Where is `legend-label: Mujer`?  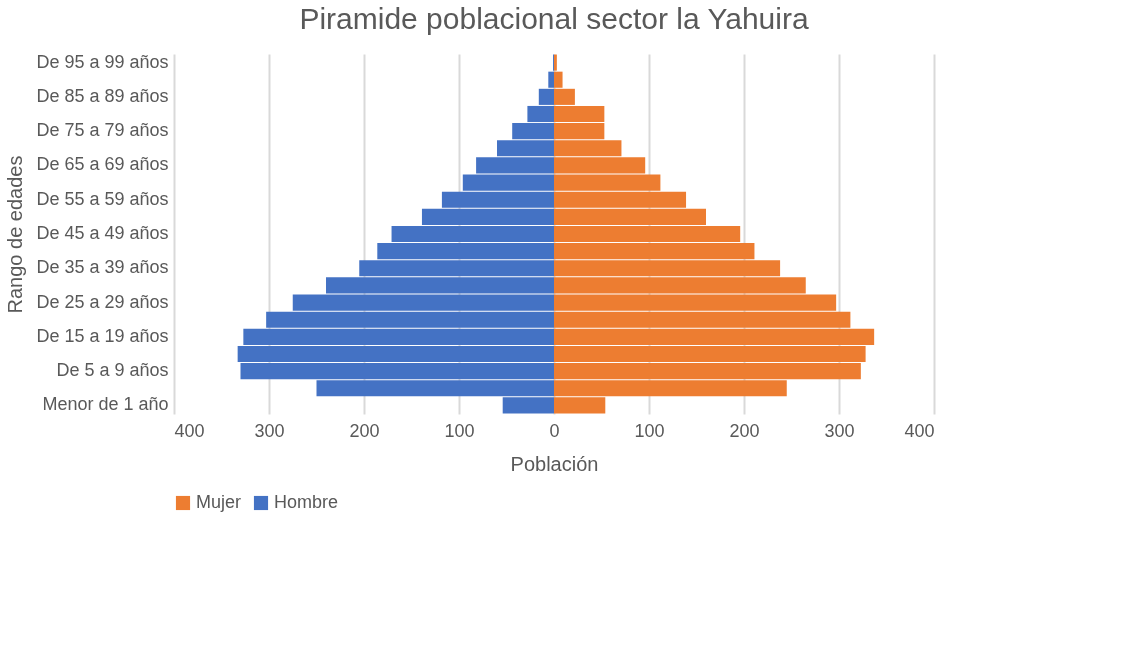
legend-label: Mujer is located at coordinates (219, 502).